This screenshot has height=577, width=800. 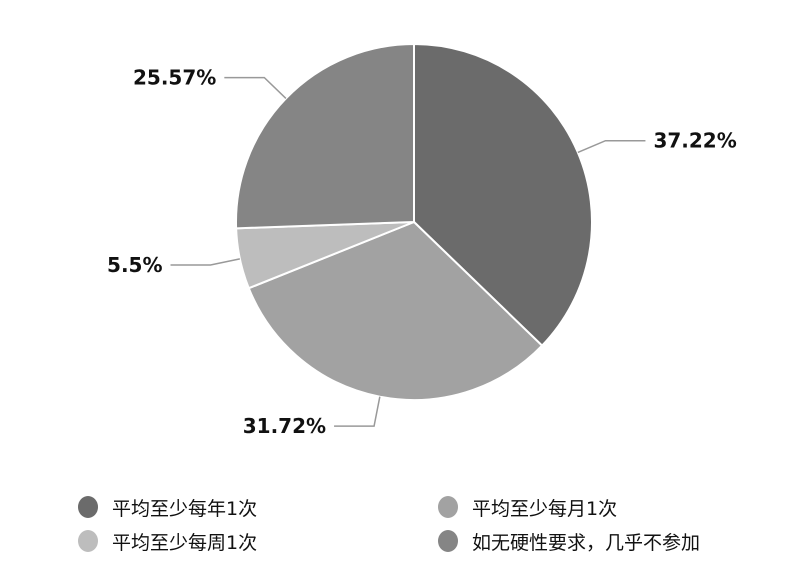 What do you see at coordinates (174, 78) in the screenshot?
I see `data-label: 25.57%` at bounding box center [174, 78].